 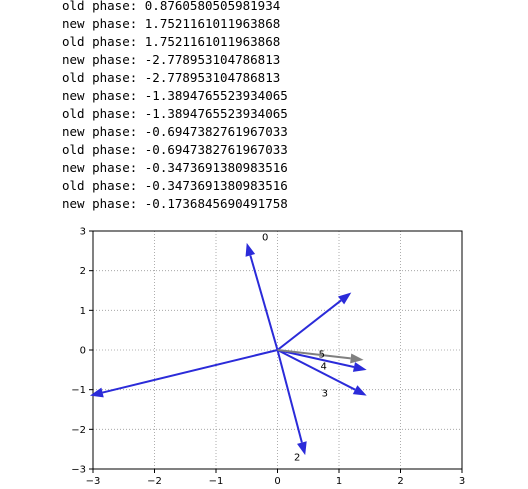 I want to click on console-line: old phase: -0.3473691380983516, so click(x=175, y=185).